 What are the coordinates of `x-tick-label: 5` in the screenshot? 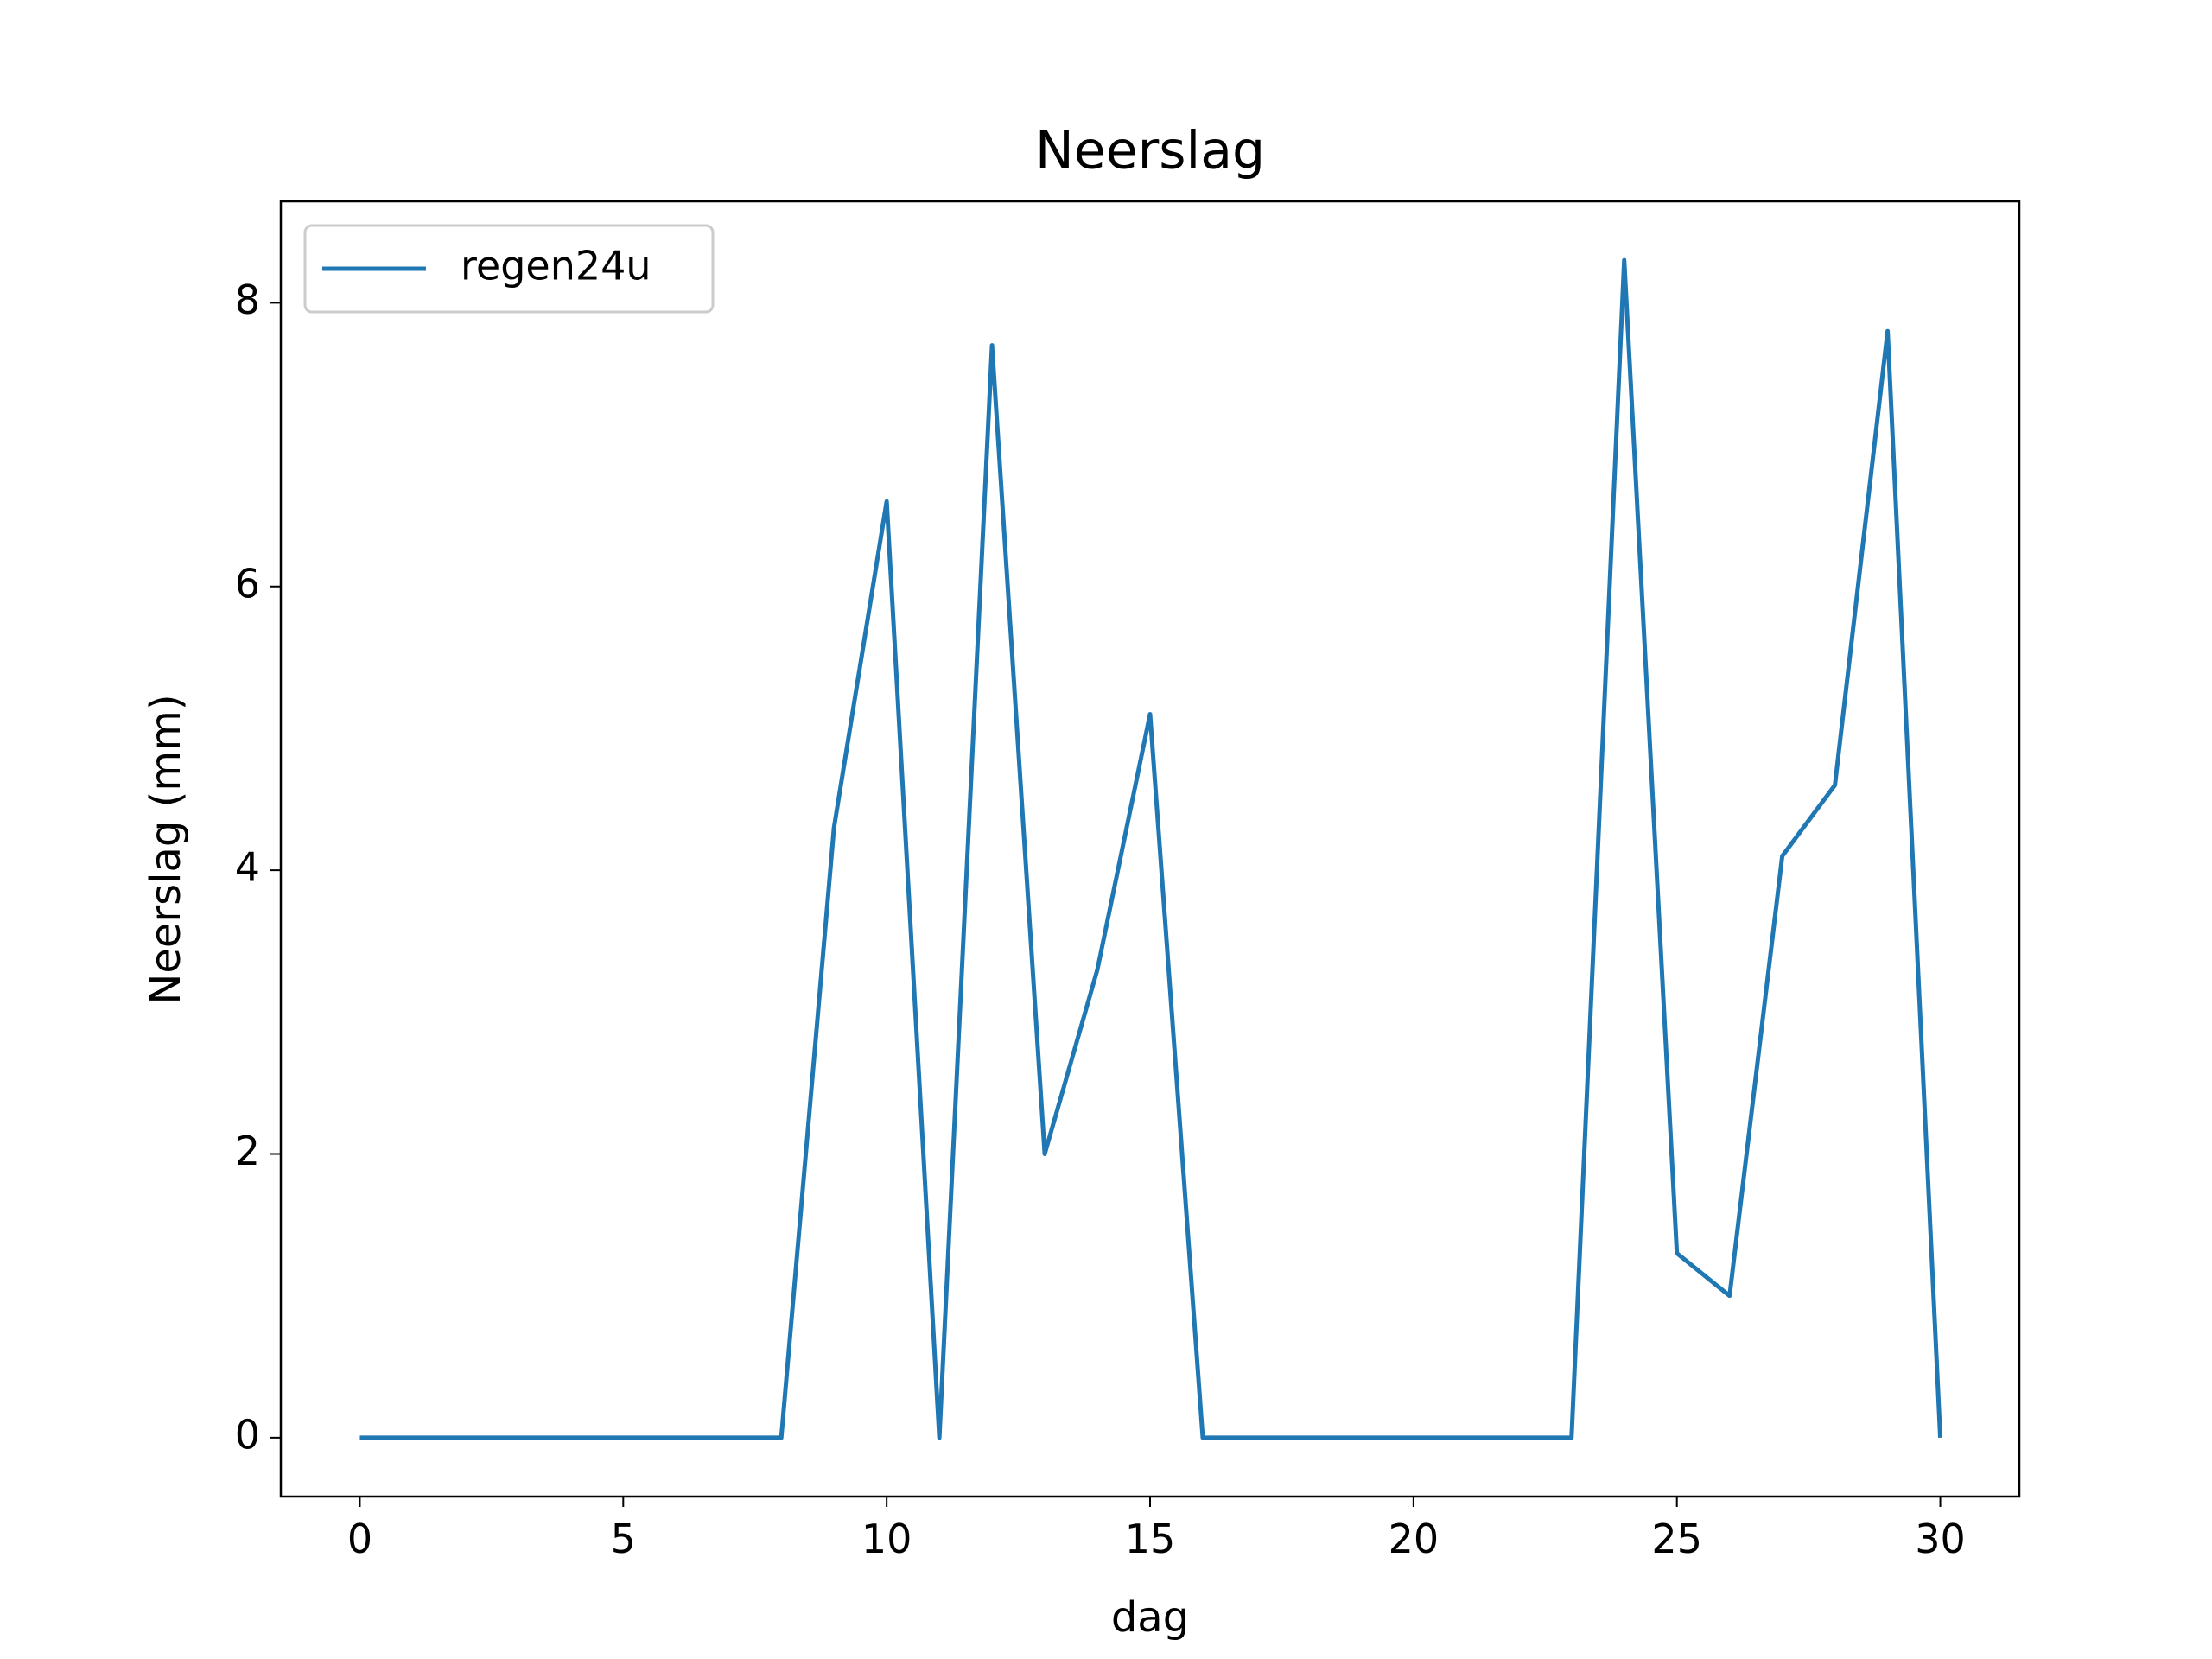 It's located at (623, 1539).